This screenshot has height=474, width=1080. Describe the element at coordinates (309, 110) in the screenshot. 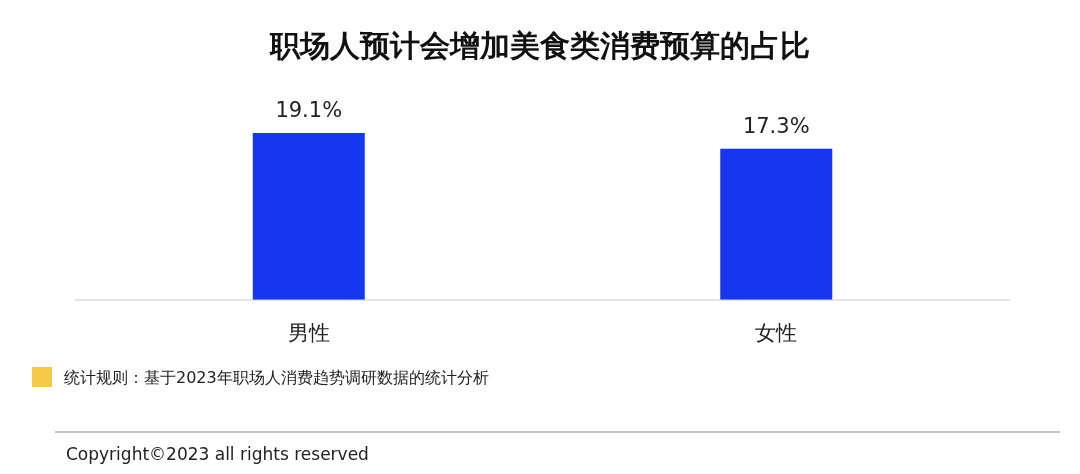

I see `data-label: 19.1%` at that location.